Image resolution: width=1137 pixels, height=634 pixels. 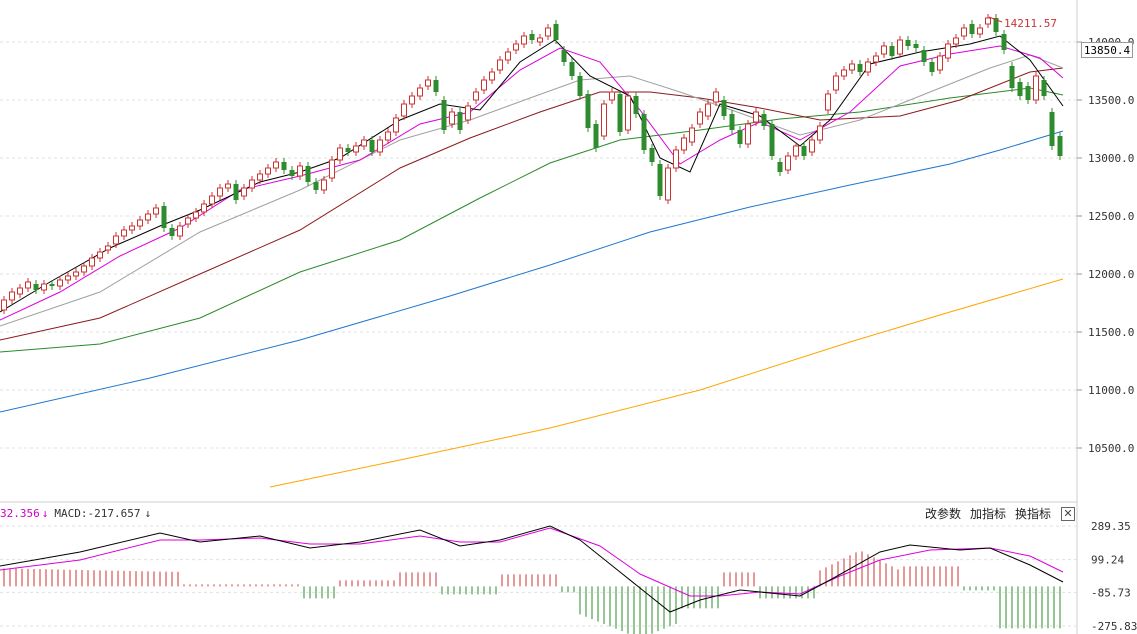 What do you see at coordinates (1107, 50) in the screenshot?
I see `current-price-tag: 13850.4` at bounding box center [1107, 50].